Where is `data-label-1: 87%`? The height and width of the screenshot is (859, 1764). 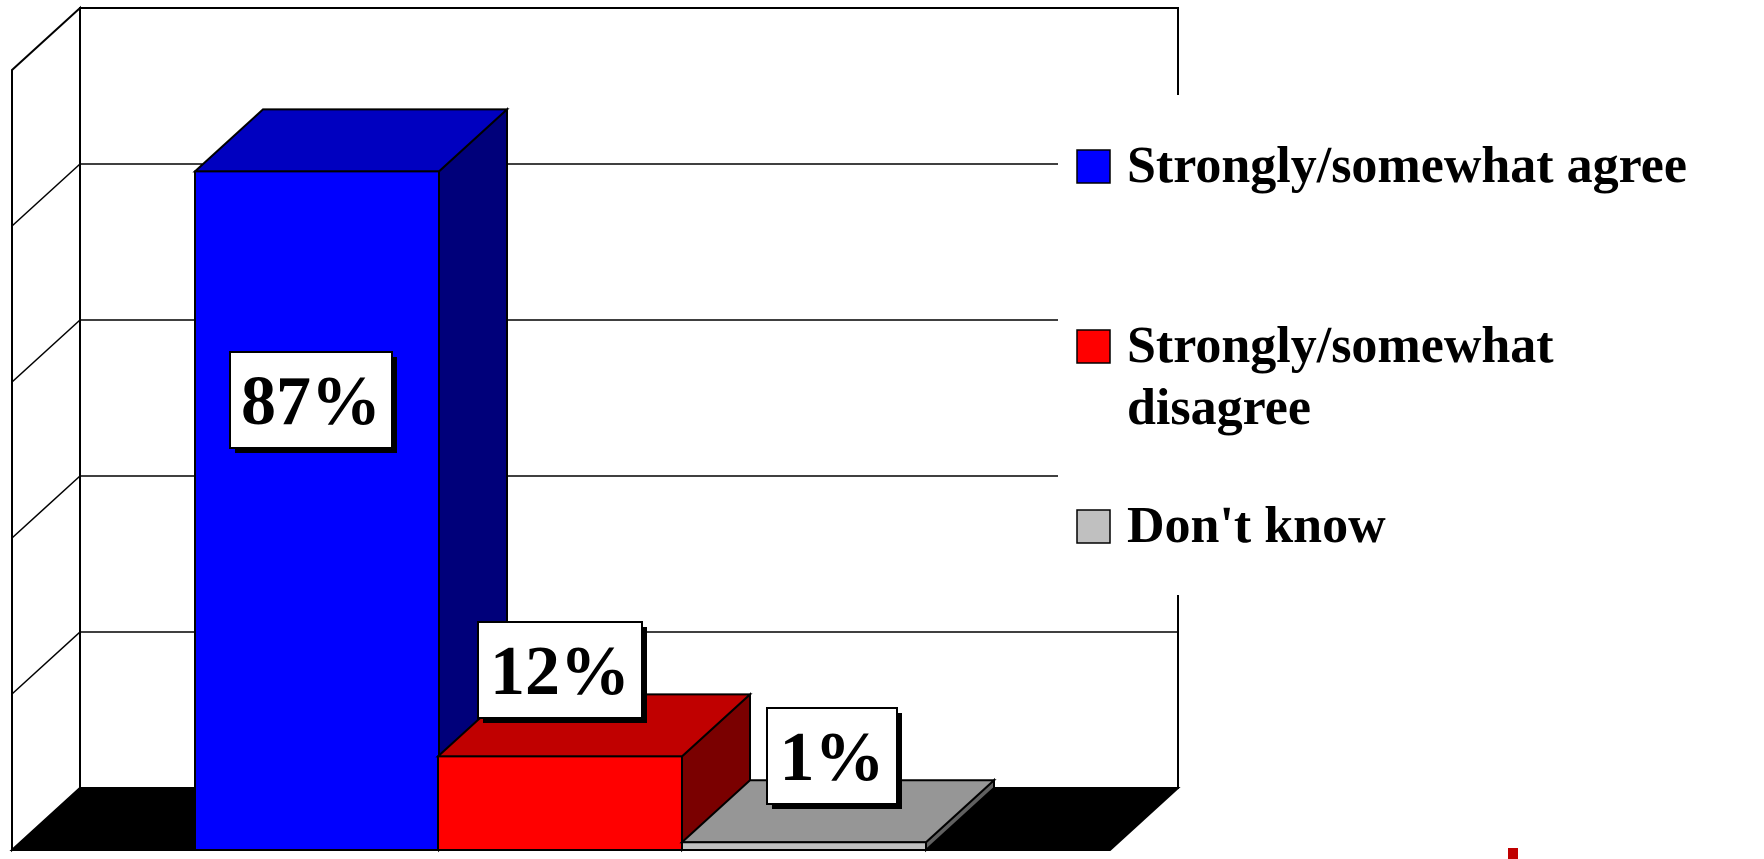 data-label-1: 87% is located at coordinates (313, 402).